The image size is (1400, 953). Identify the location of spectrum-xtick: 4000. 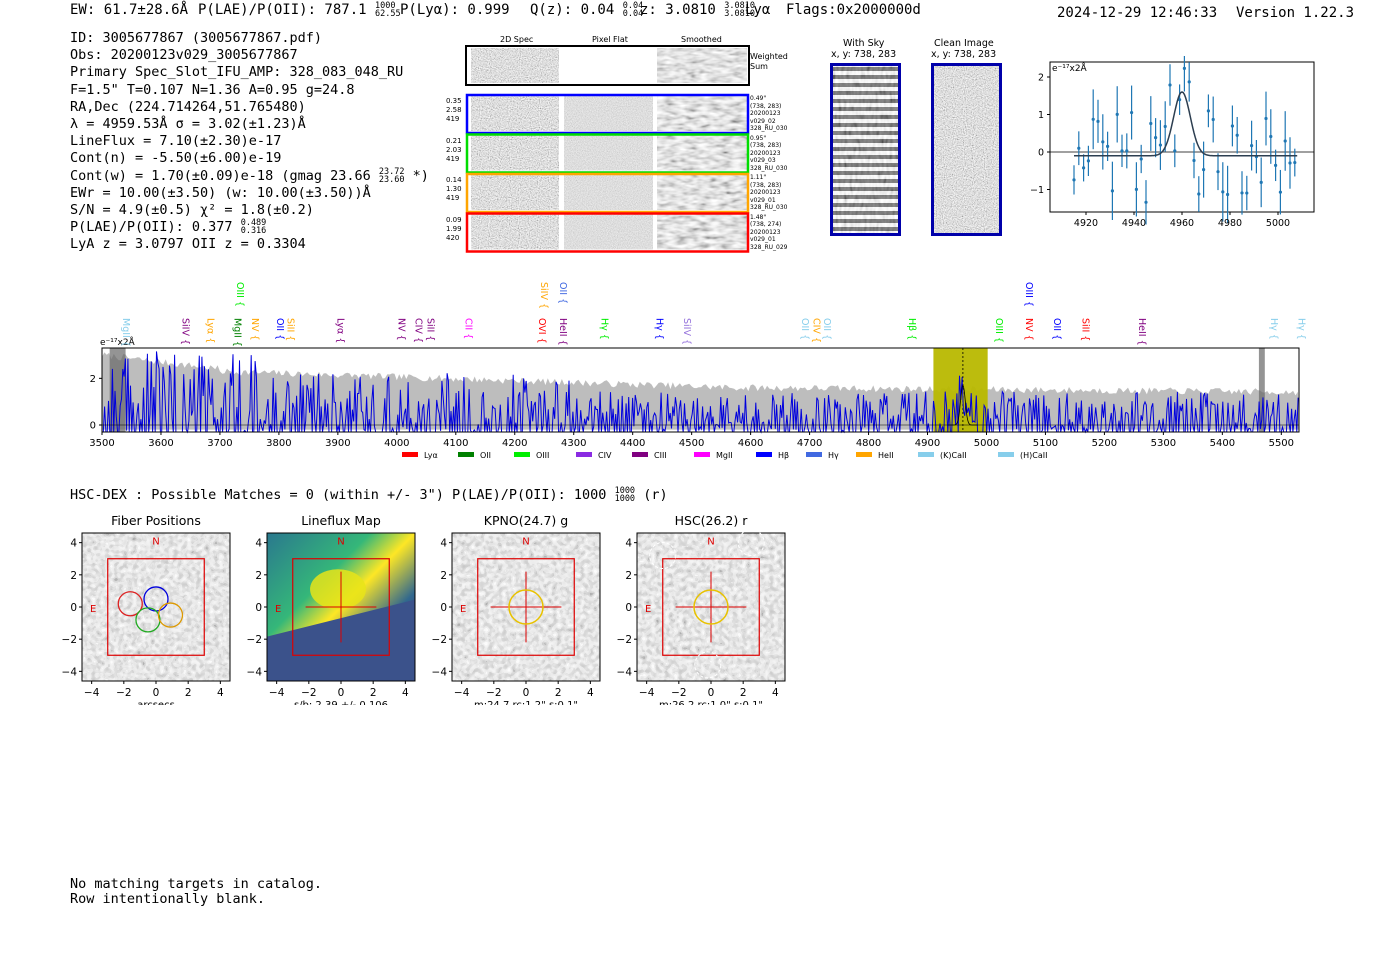
(396, 443).